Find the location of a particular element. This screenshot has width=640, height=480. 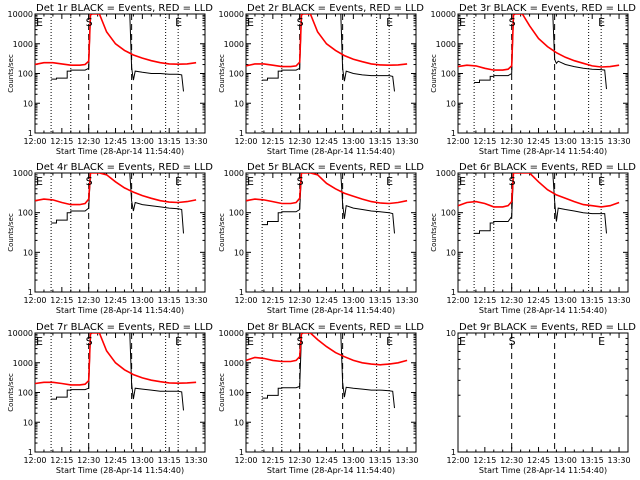

chart-title: Det 2r BLACK = Events, RED = LLD is located at coordinates (335, 8).